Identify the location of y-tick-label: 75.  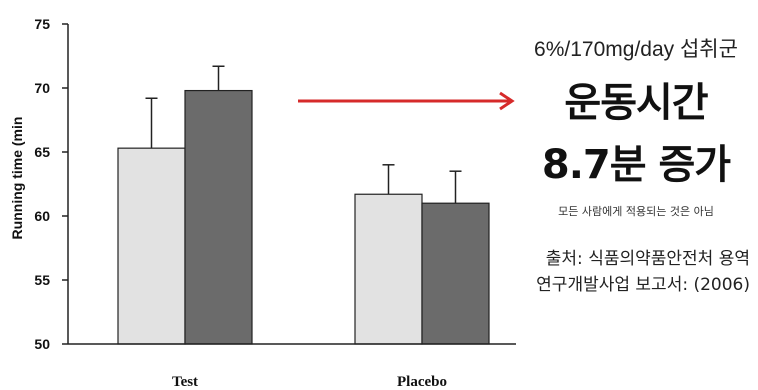
(42, 24).